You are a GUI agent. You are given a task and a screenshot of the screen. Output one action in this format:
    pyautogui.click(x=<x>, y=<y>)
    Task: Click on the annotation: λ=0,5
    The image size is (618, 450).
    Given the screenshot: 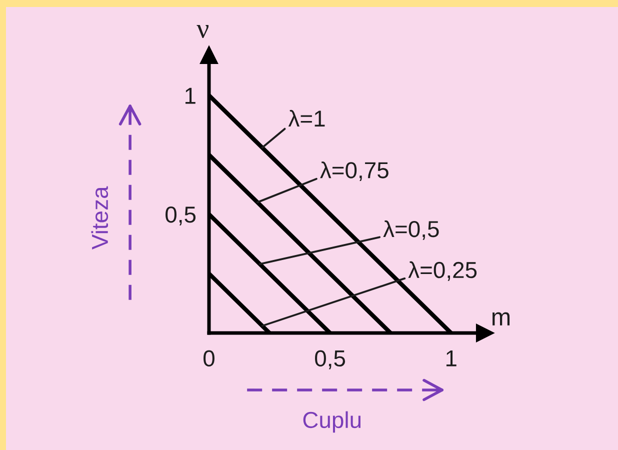 What is the action you would take?
    pyautogui.click(x=411, y=230)
    